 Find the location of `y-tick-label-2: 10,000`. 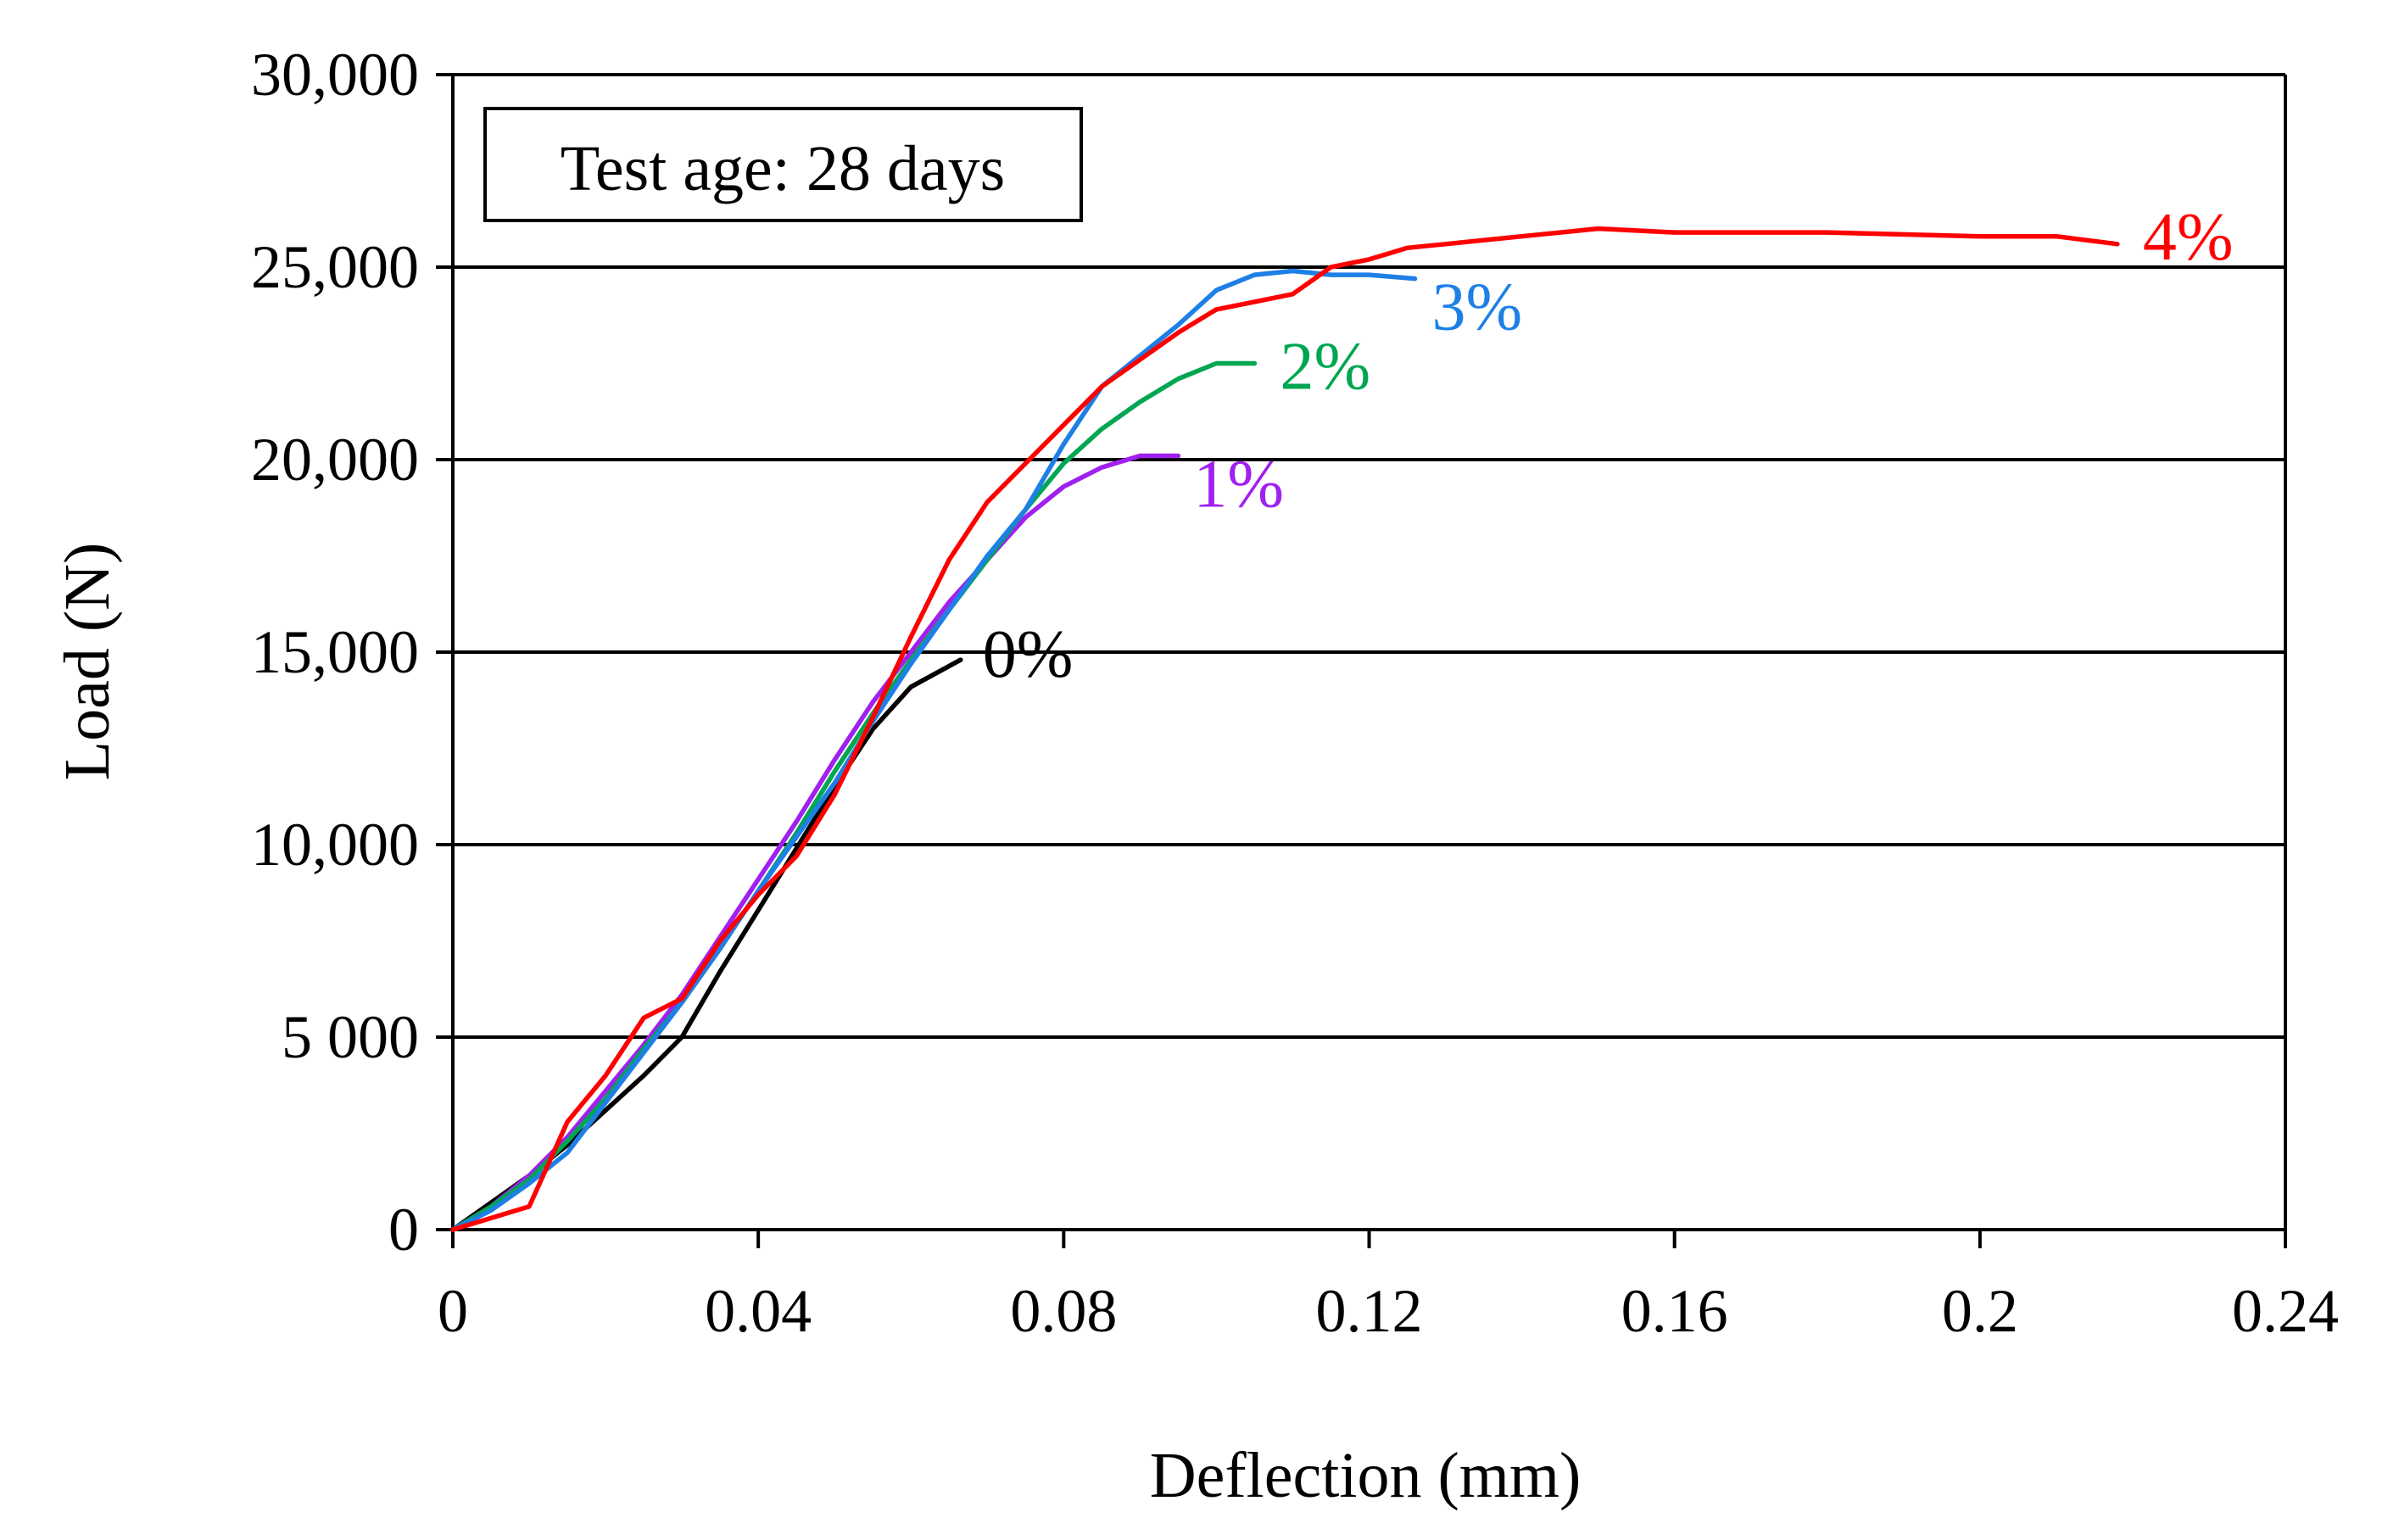

y-tick-label-2: 10,000 is located at coordinates (335, 845).